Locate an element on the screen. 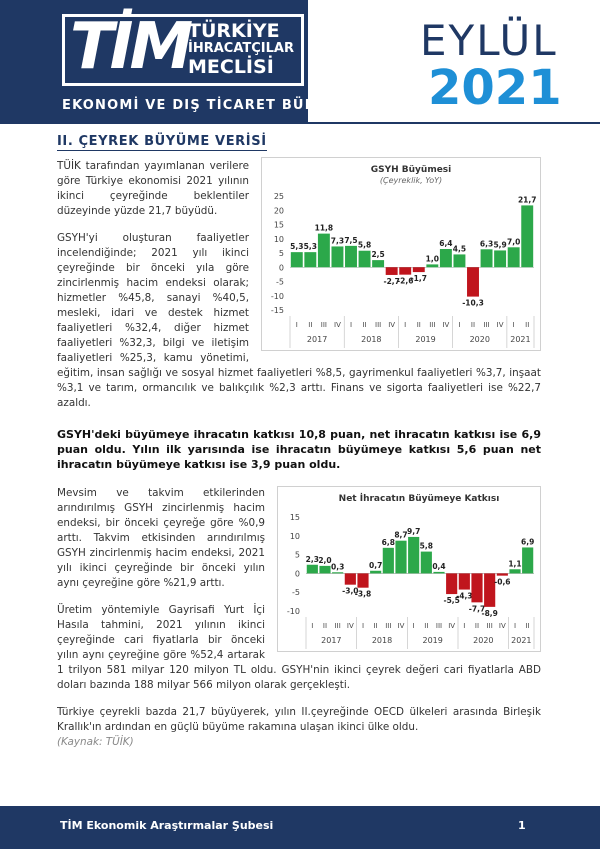 This screenshot has height=849, width=600. value-label: 1,0 is located at coordinates (432, 258).